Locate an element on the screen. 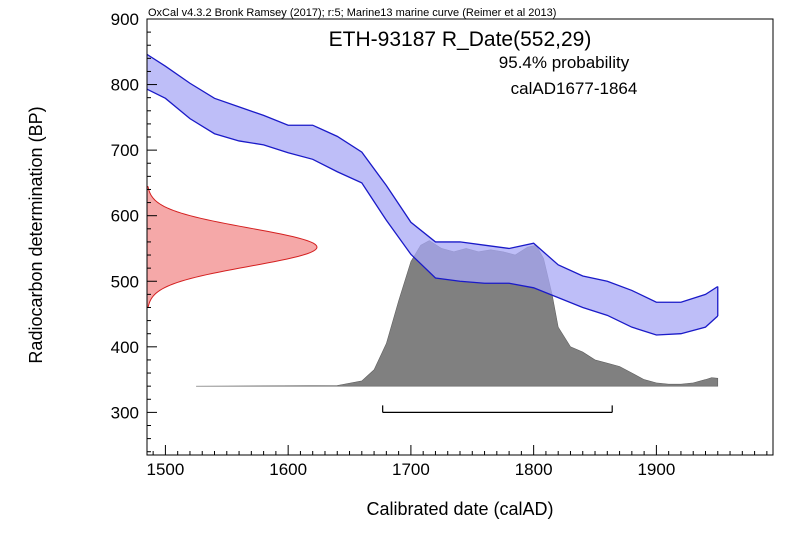 The width and height of the screenshot is (801, 536). x-tick-label: 1800 is located at coordinates (534, 469).